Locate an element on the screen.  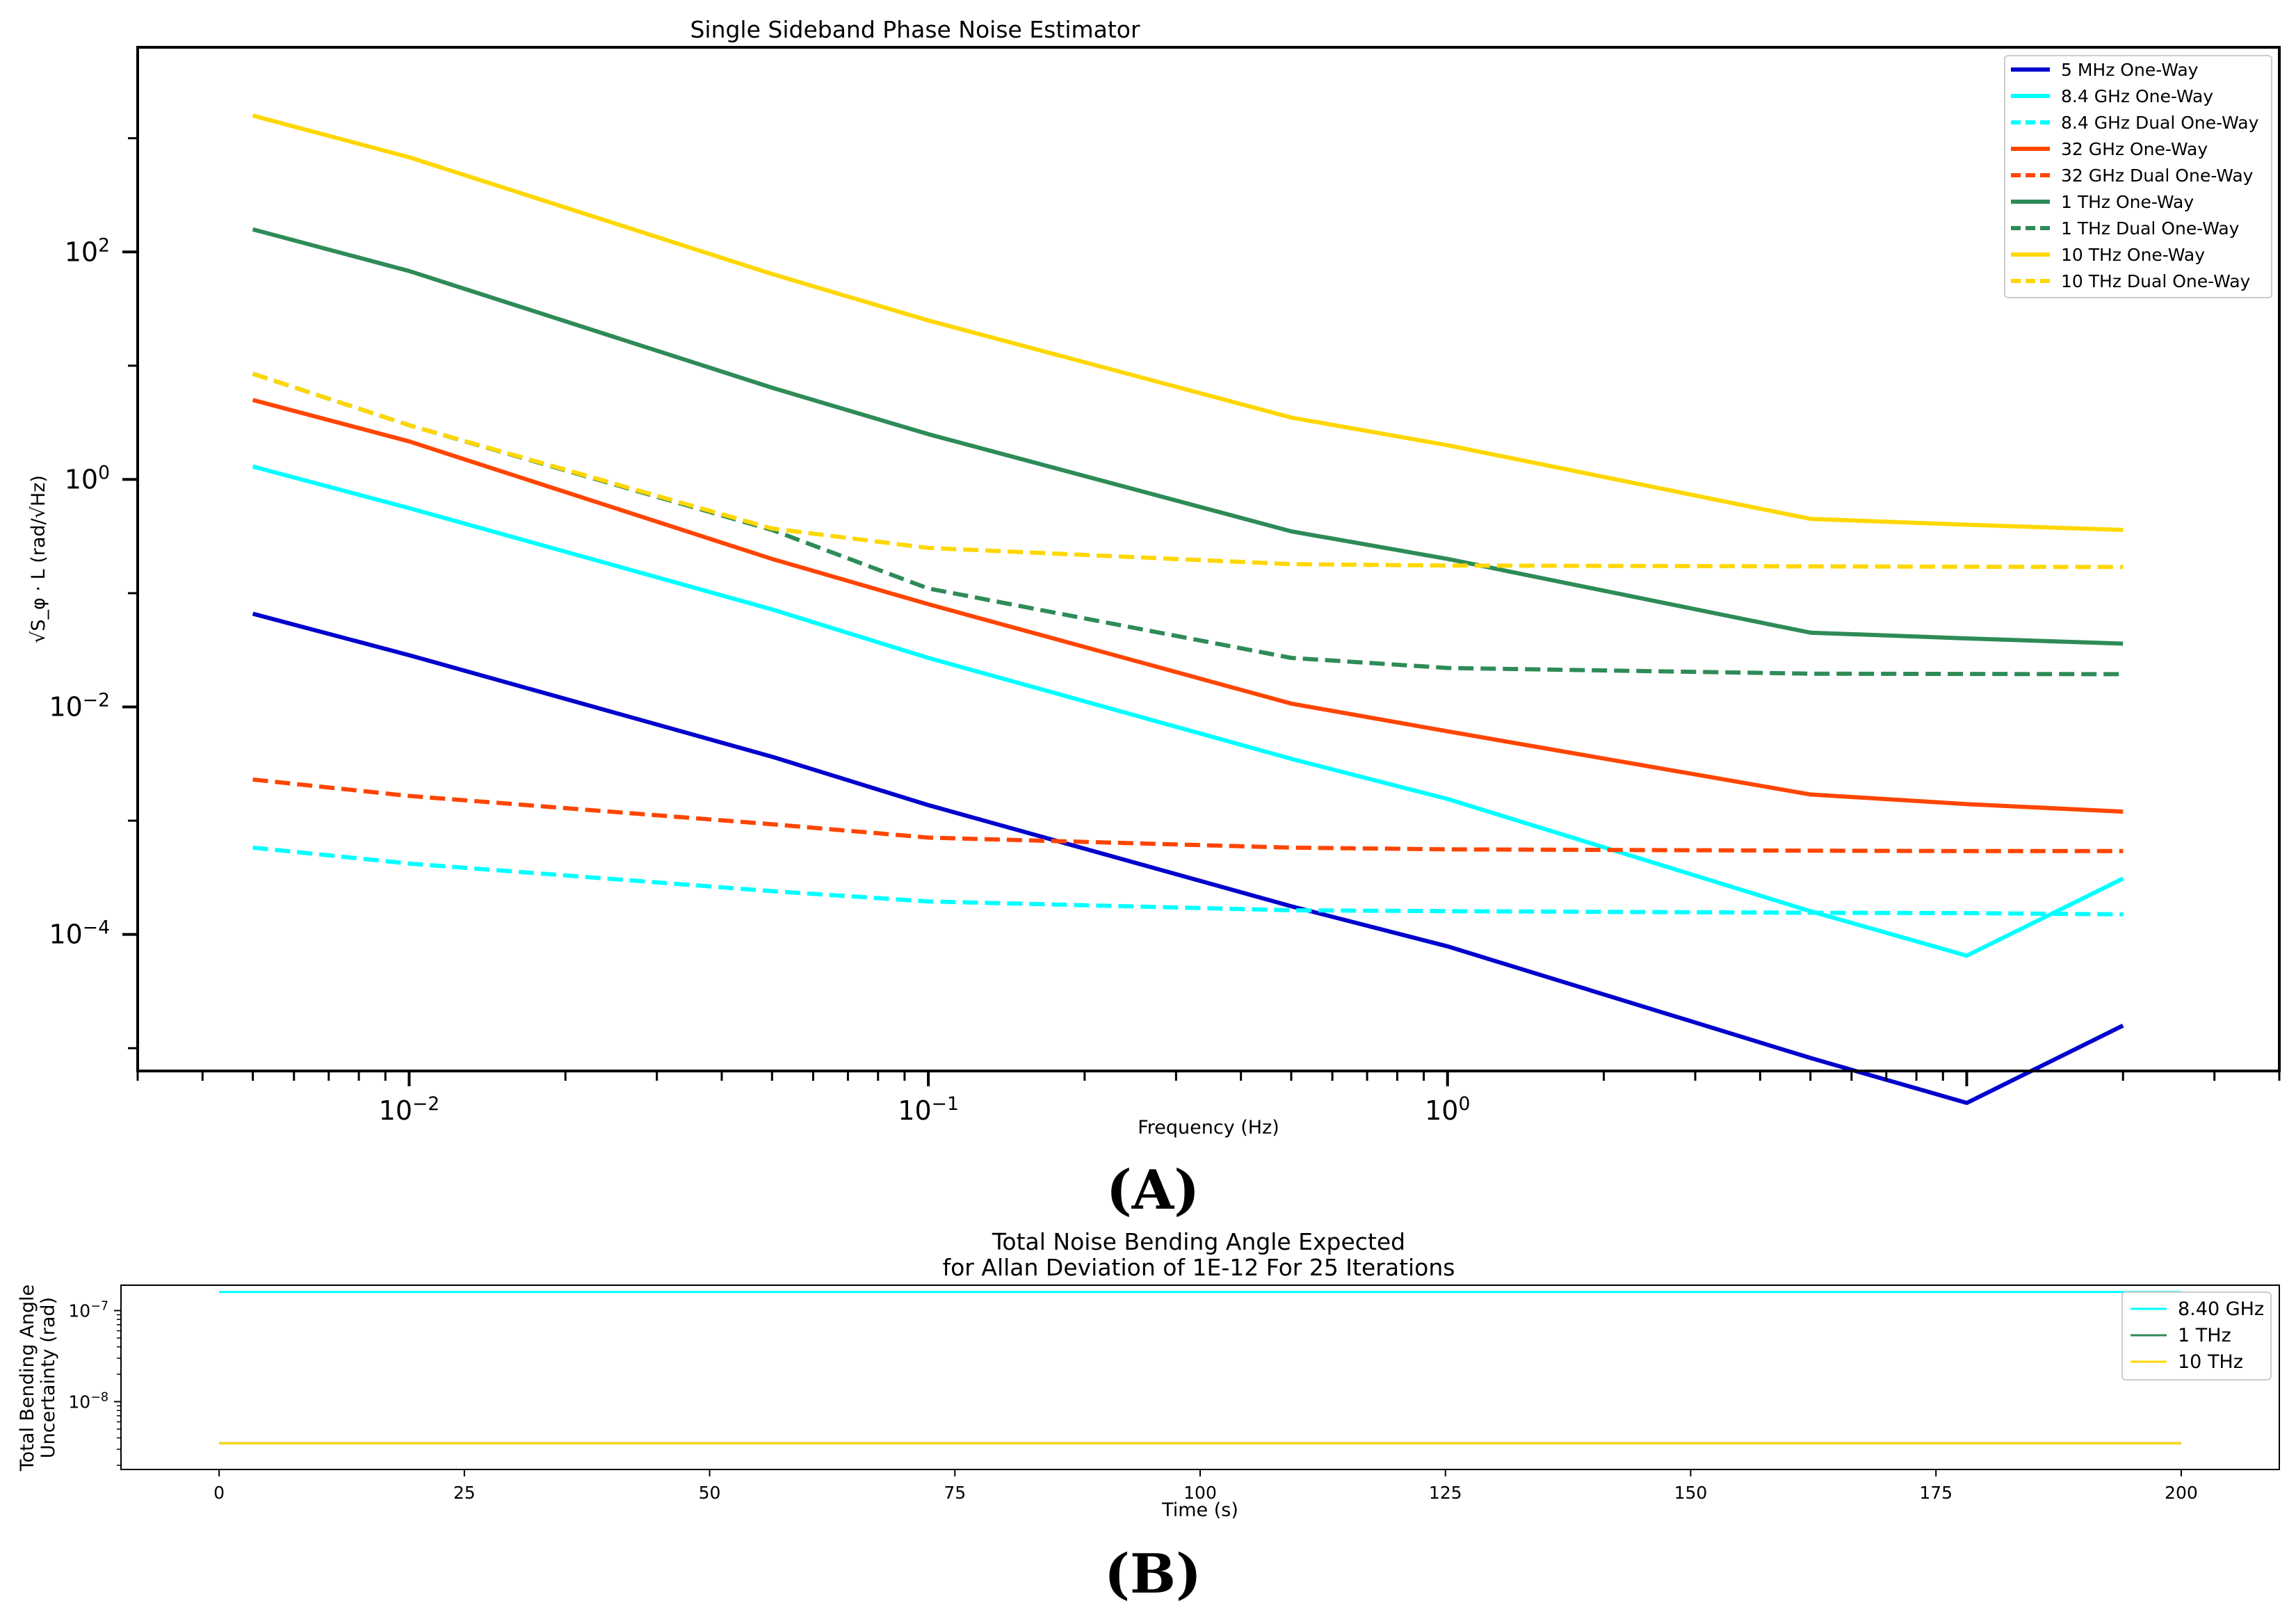
legend-label: 32 GHz One-Way is located at coordinates (2134, 149).